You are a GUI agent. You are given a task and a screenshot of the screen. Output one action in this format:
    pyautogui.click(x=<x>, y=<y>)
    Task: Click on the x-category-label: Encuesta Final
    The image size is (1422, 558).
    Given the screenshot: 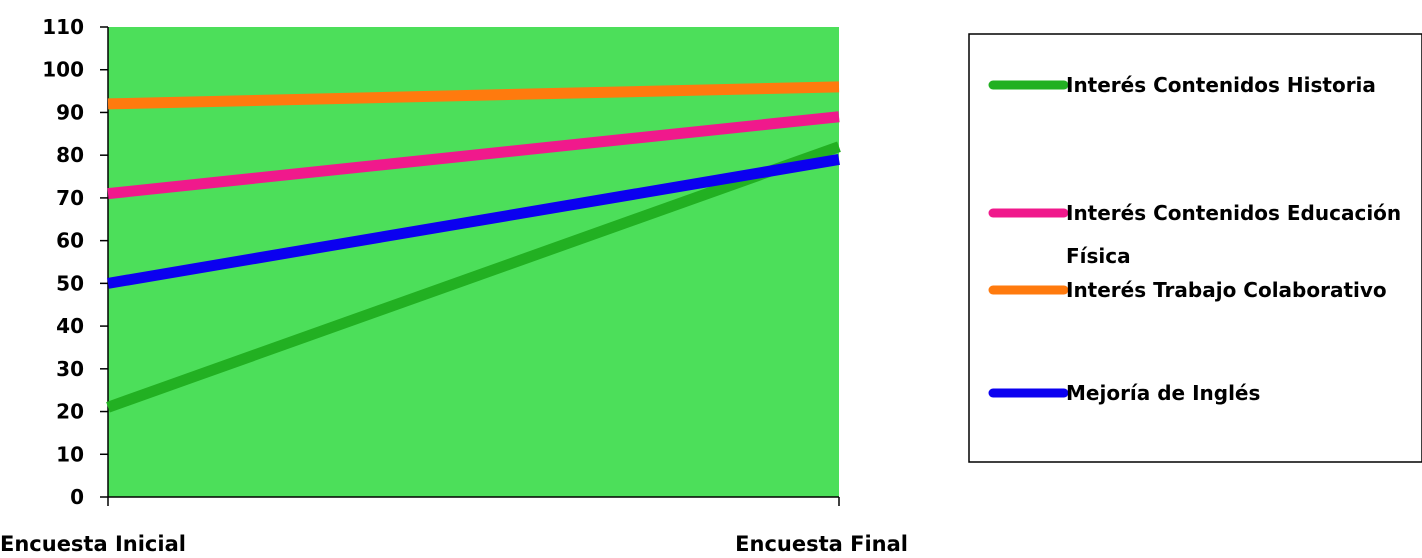 What is the action you would take?
    pyautogui.click(x=821, y=544)
    